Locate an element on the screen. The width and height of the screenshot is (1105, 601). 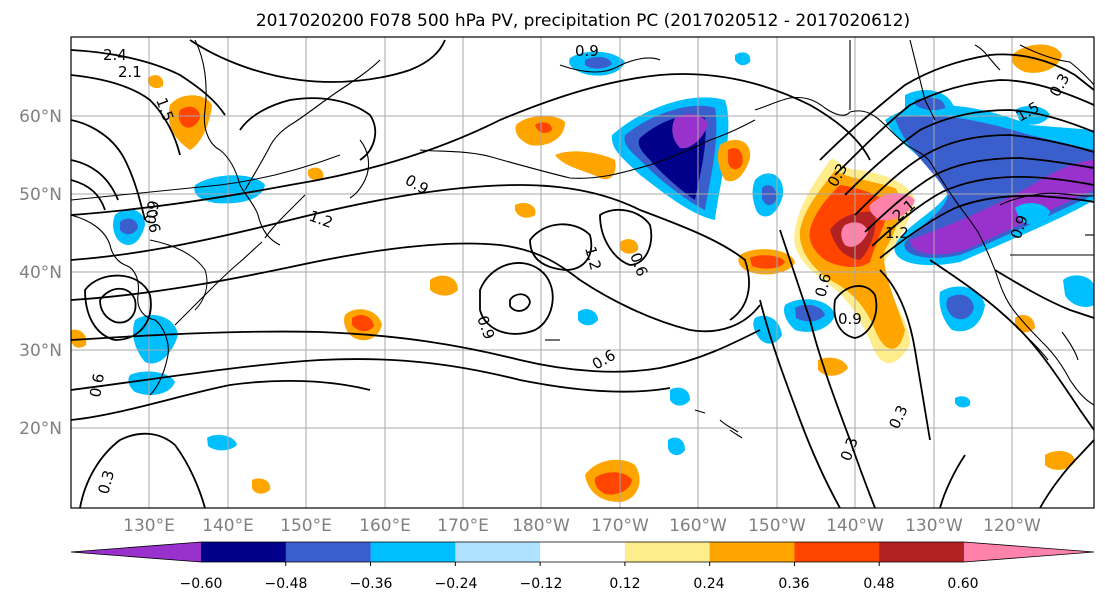
lon-label: 150°E is located at coordinates (306, 526).